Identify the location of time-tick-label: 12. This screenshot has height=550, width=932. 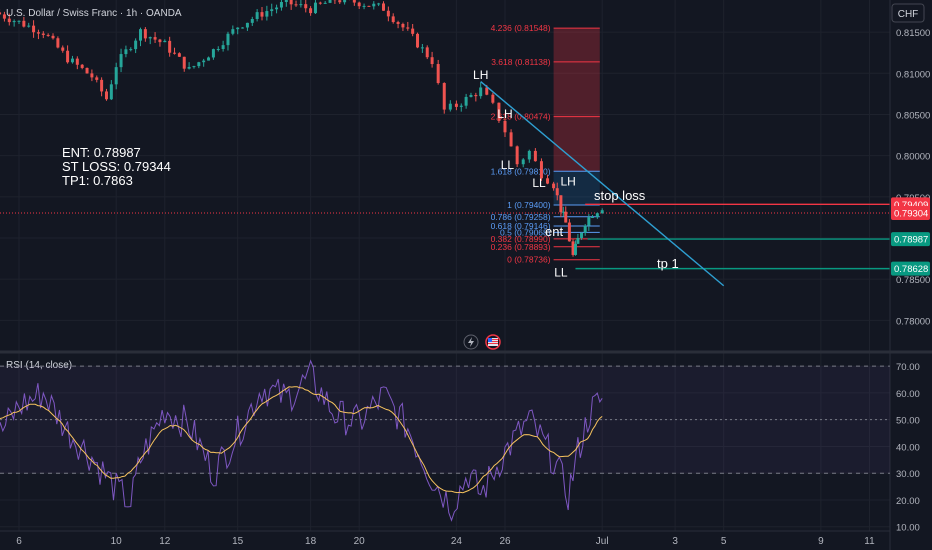
(165, 541).